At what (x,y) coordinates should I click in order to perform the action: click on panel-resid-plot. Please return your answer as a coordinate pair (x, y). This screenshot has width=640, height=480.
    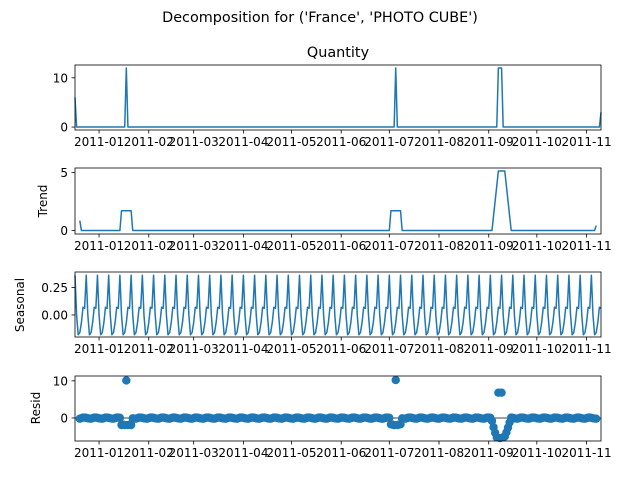
    Looking at the image, I should click on (338, 409).